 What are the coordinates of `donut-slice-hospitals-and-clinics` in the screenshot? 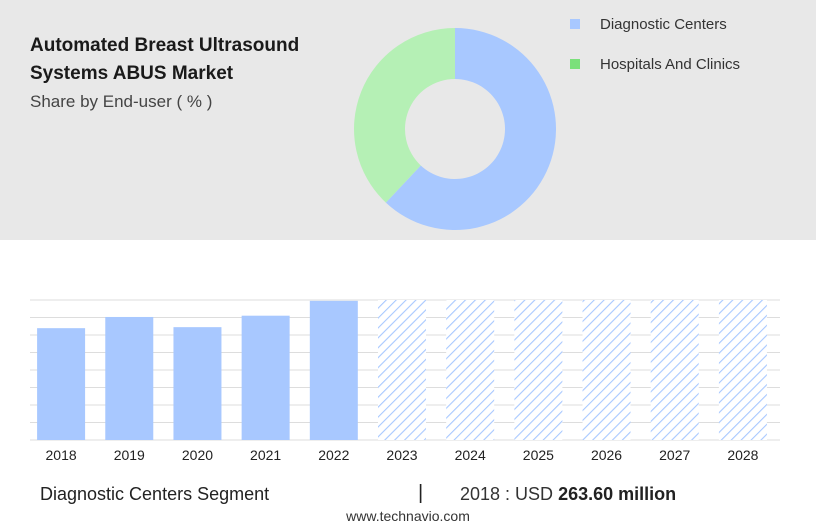 It's located at (404, 115).